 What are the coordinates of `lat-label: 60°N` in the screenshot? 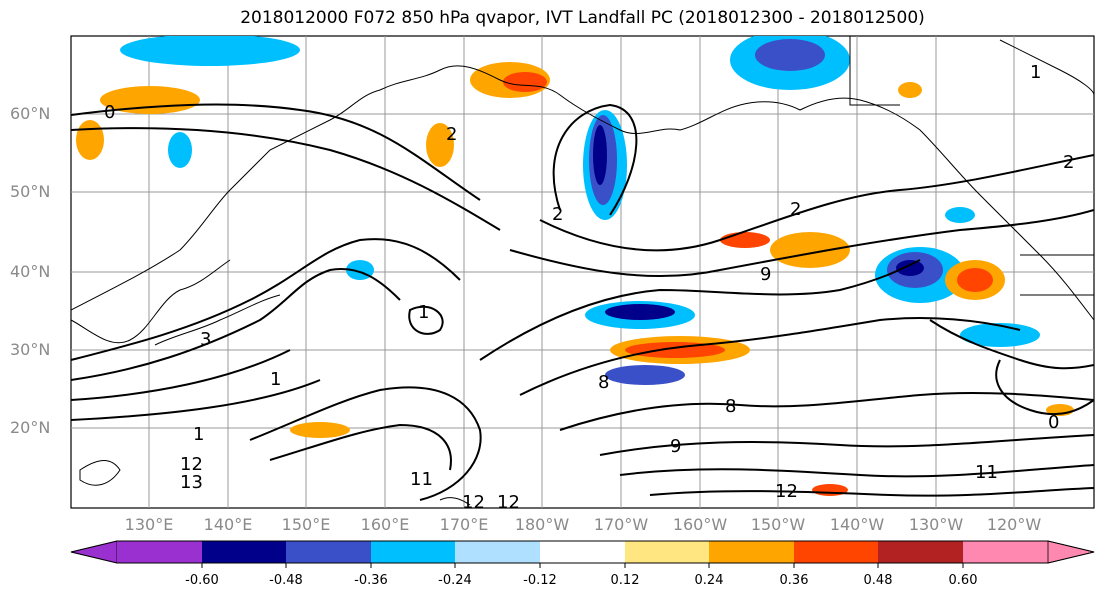 It's located at (30, 113).